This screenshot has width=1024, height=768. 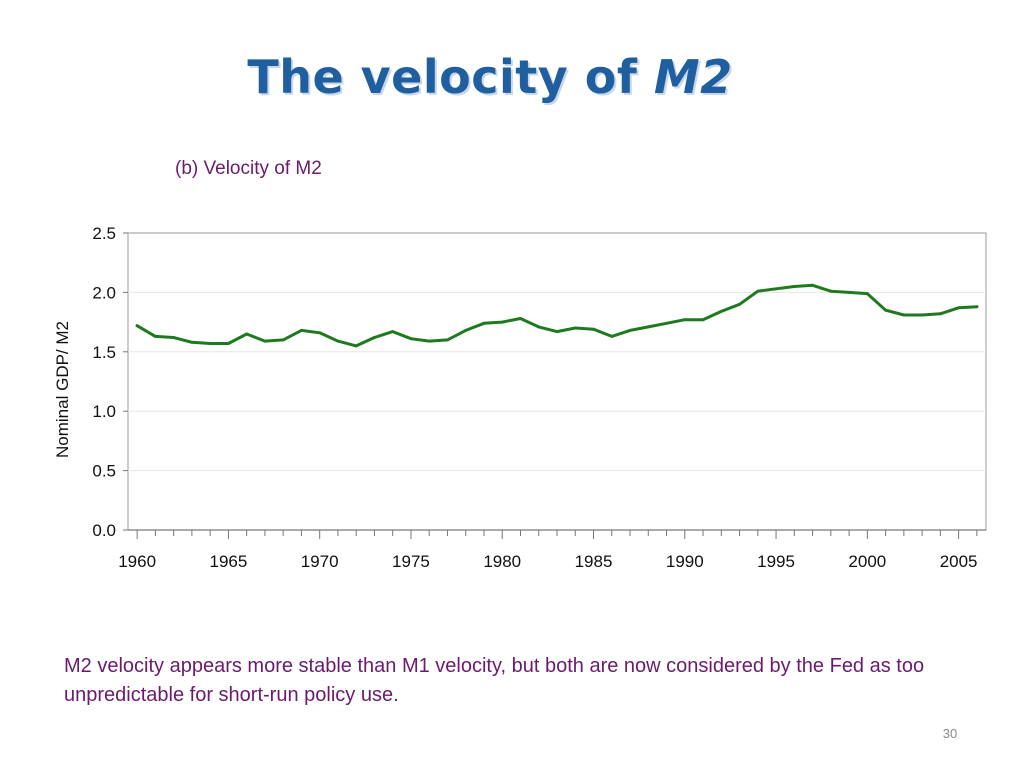 What do you see at coordinates (104, 411) in the screenshot?
I see `y-tick-label: 1.0` at bounding box center [104, 411].